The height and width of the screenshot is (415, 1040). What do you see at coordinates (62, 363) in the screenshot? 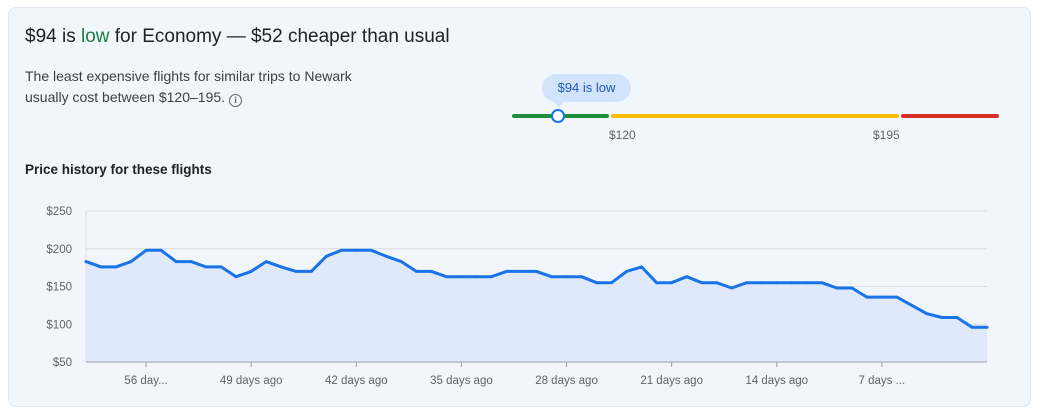
I see `y-tick-label: $50` at bounding box center [62, 363].